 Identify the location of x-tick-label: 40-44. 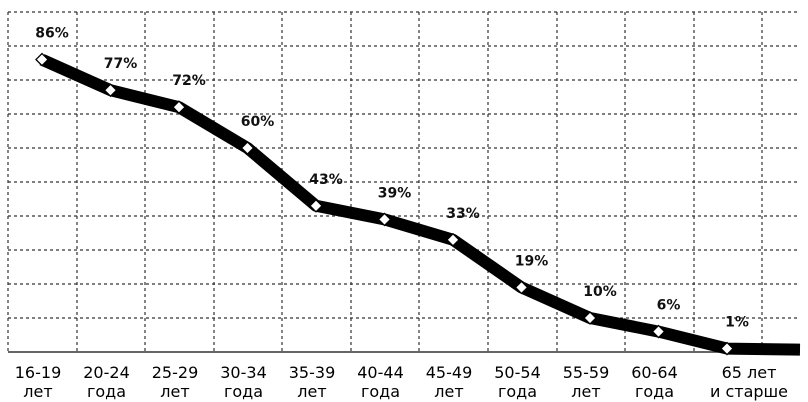
(380, 372).